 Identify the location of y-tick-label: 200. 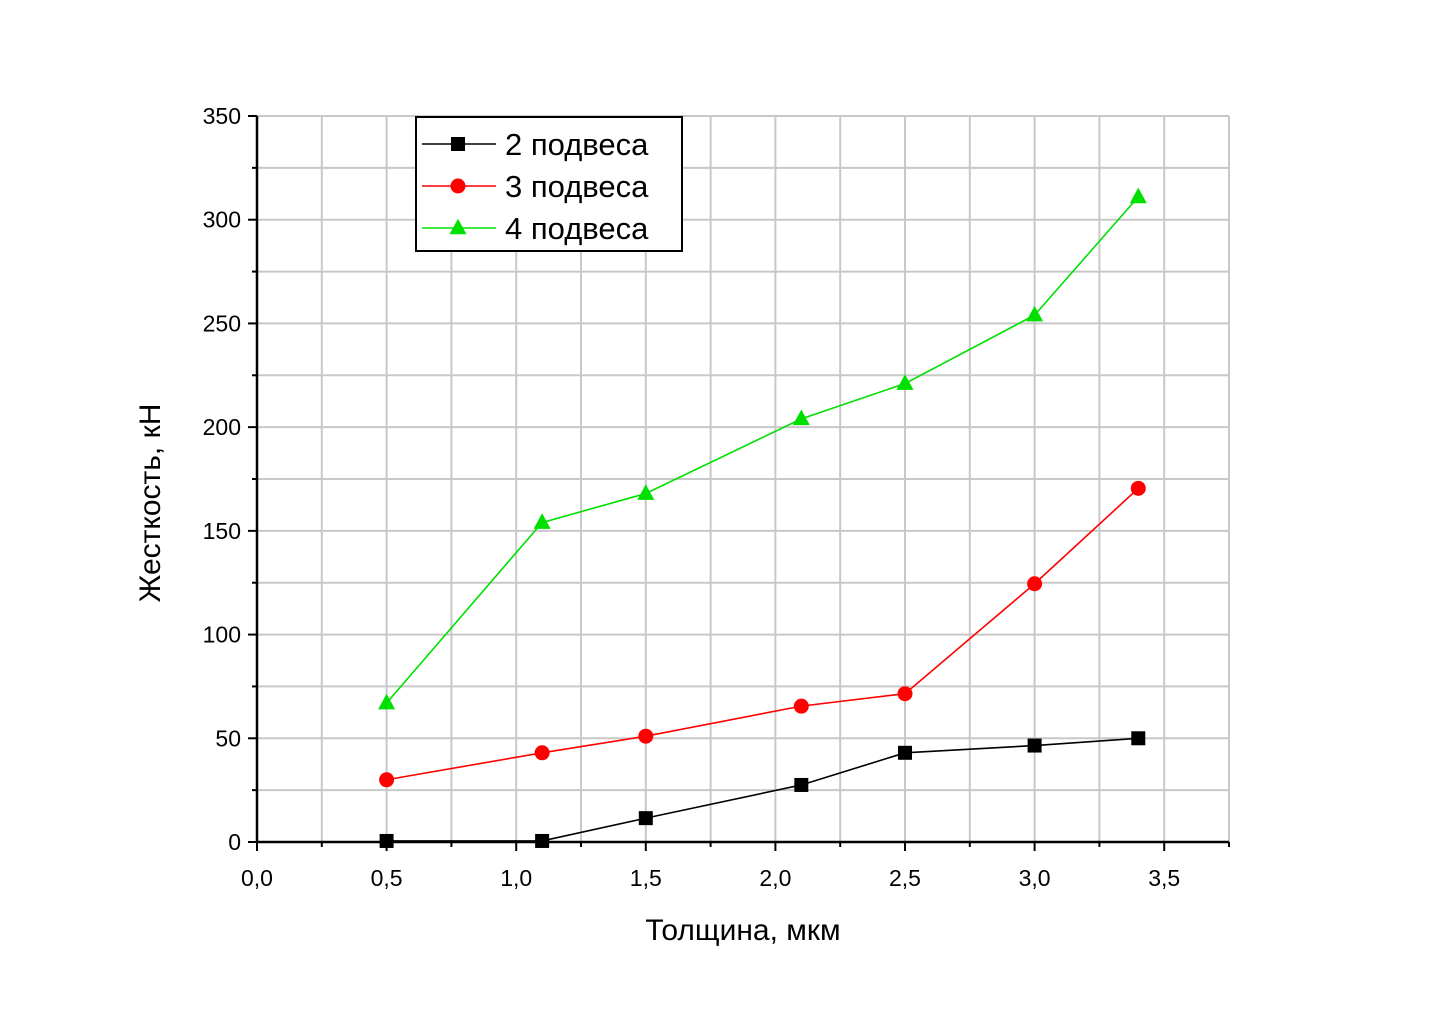
(222, 427).